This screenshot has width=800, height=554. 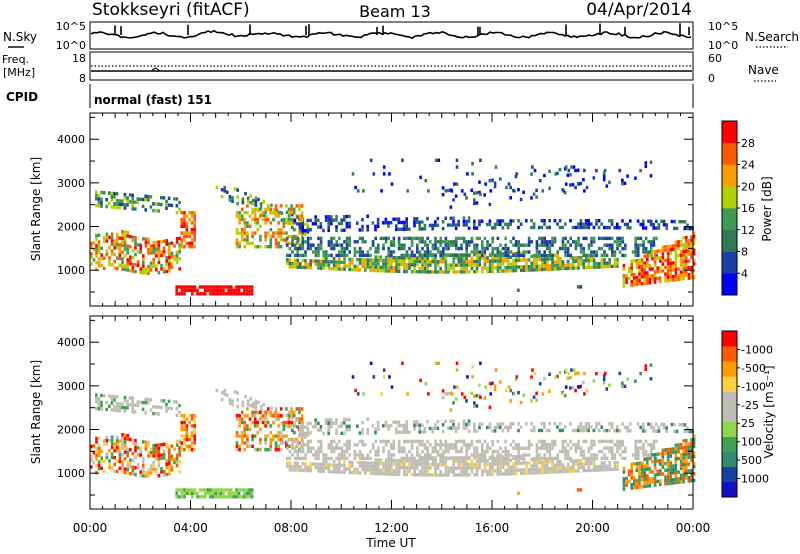 What do you see at coordinates (90, 528) in the screenshot?
I see `x-tick-label: 00:00` at bounding box center [90, 528].